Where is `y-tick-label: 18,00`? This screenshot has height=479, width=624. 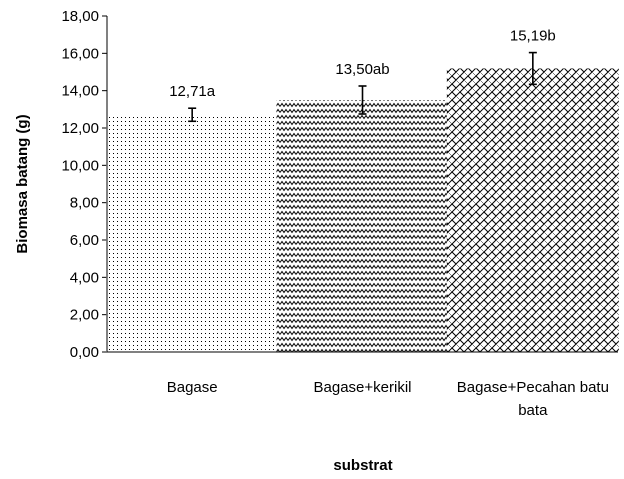
y-tick-label: 18,00 is located at coordinates (80, 16).